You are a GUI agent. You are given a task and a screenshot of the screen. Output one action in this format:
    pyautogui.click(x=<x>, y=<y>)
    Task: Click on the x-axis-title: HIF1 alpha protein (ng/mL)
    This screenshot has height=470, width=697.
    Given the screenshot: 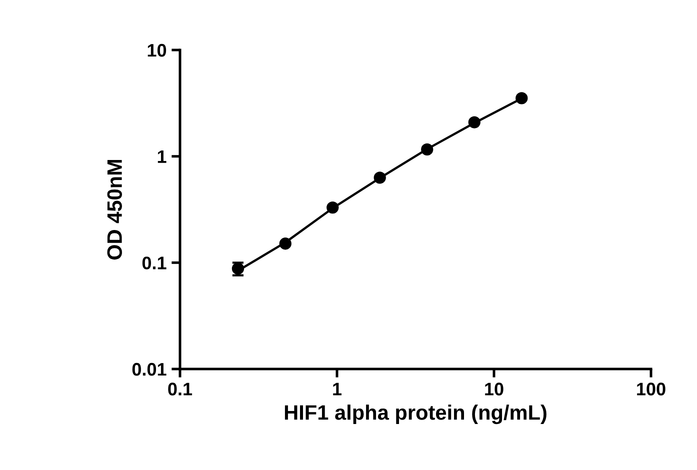 What is the action you would take?
    pyautogui.click(x=415, y=414)
    